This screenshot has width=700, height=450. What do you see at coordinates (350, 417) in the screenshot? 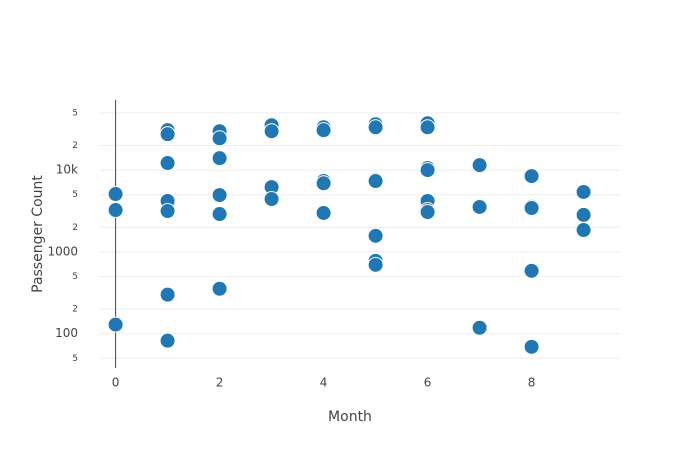
I see `x-axis-title: Month` at bounding box center [350, 417].